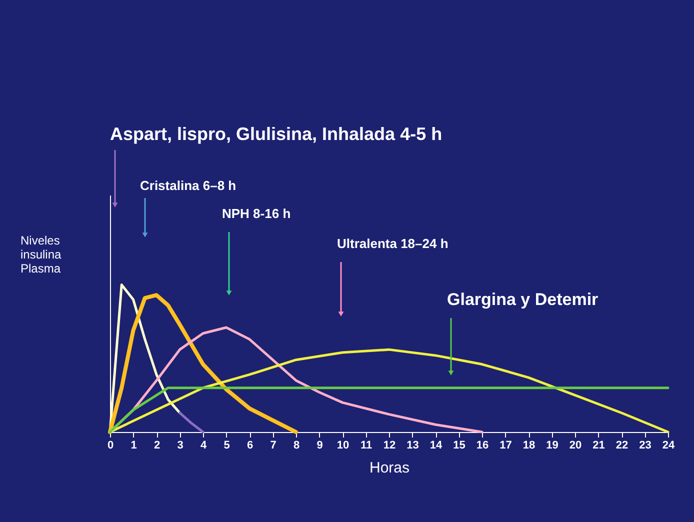 This screenshot has height=522, width=694. What do you see at coordinates (669, 446) in the screenshot?
I see `x-tick-label: 24` at bounding box center [669, 446].